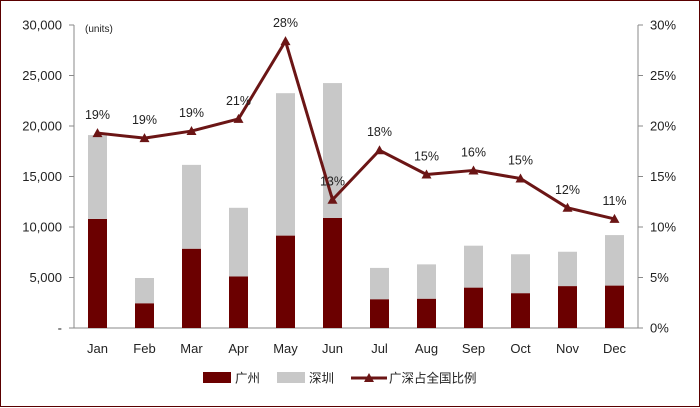 The image size is (700, 408). Describe the element at coordinates (238, 101) in the screenshot. I see `ratio-data-label: 21%` at that location.